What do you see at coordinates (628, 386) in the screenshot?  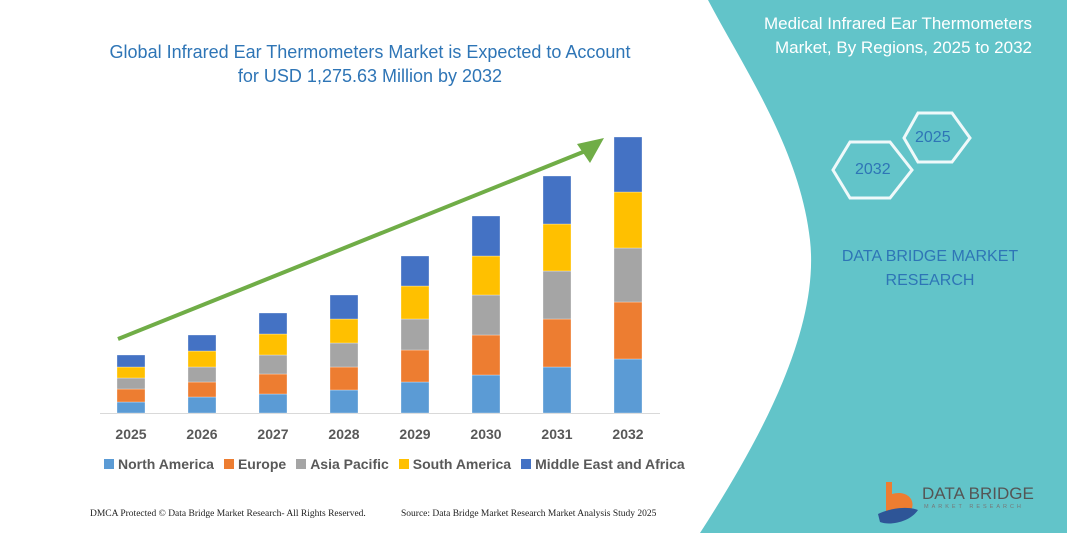 I see `bar-segment-north-america-2032` at bounding box center [628, 386].